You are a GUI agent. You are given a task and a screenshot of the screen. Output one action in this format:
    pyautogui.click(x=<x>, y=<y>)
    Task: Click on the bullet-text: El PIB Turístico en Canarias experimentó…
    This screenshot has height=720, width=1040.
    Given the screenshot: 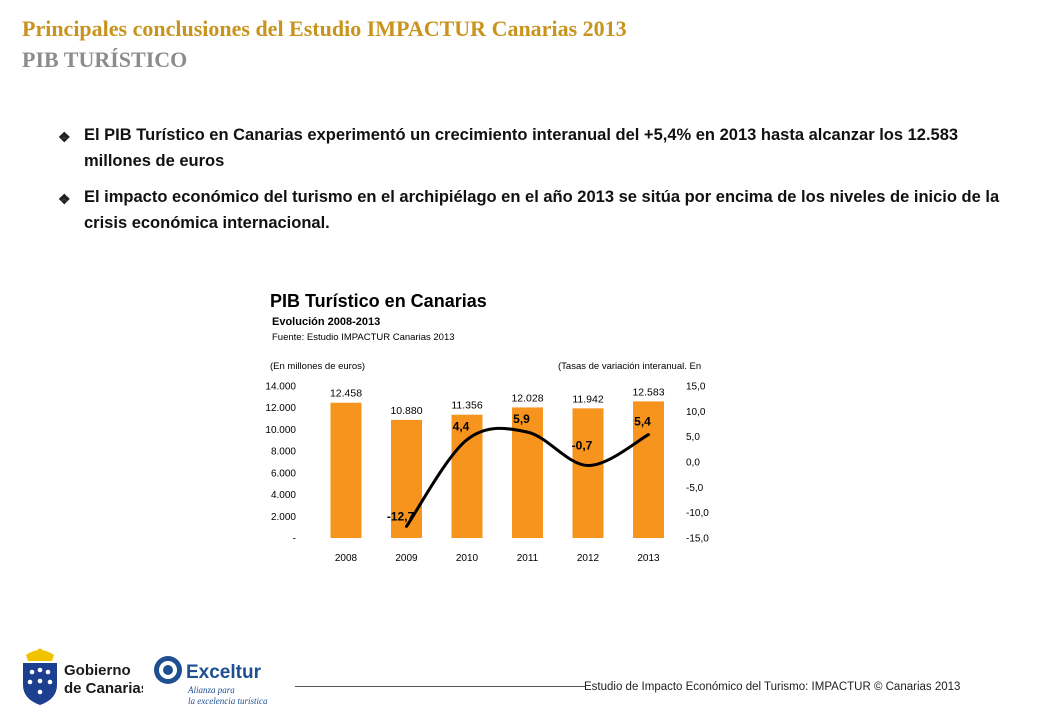 What is the action you would take?
    pyautogui.click(x=521, y=148)
    